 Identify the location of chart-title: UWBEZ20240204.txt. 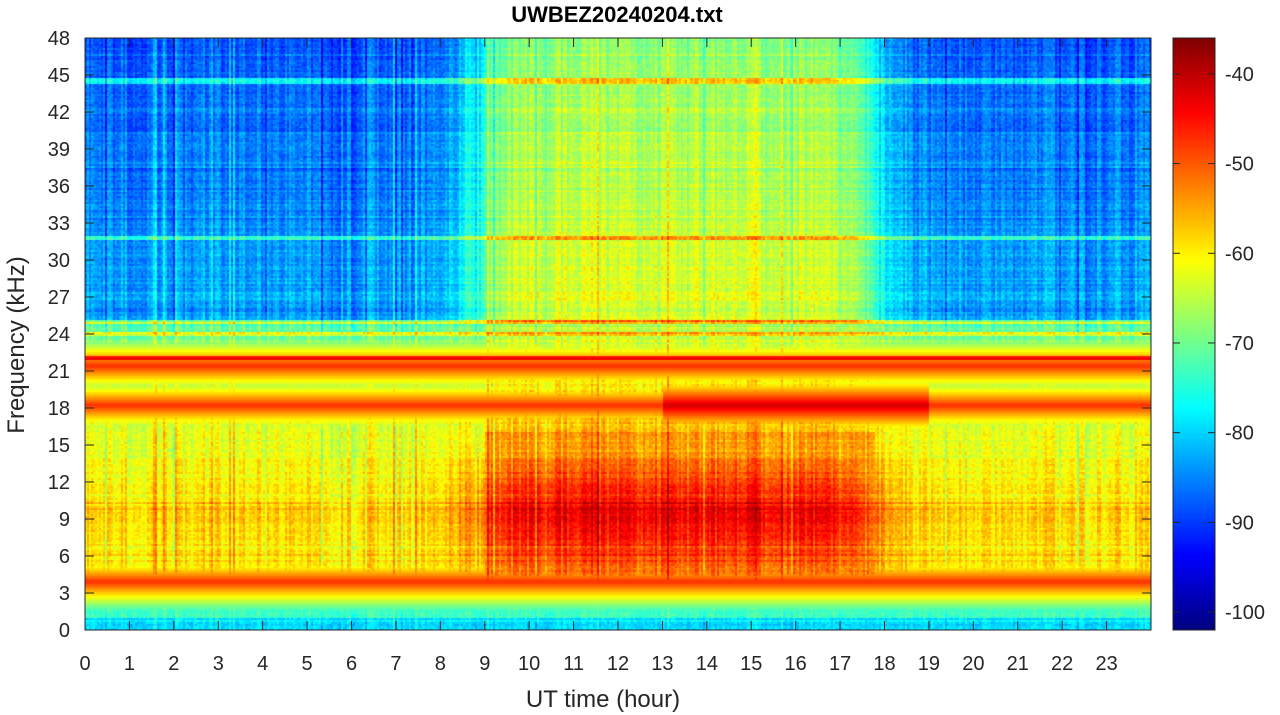
(617, 14).